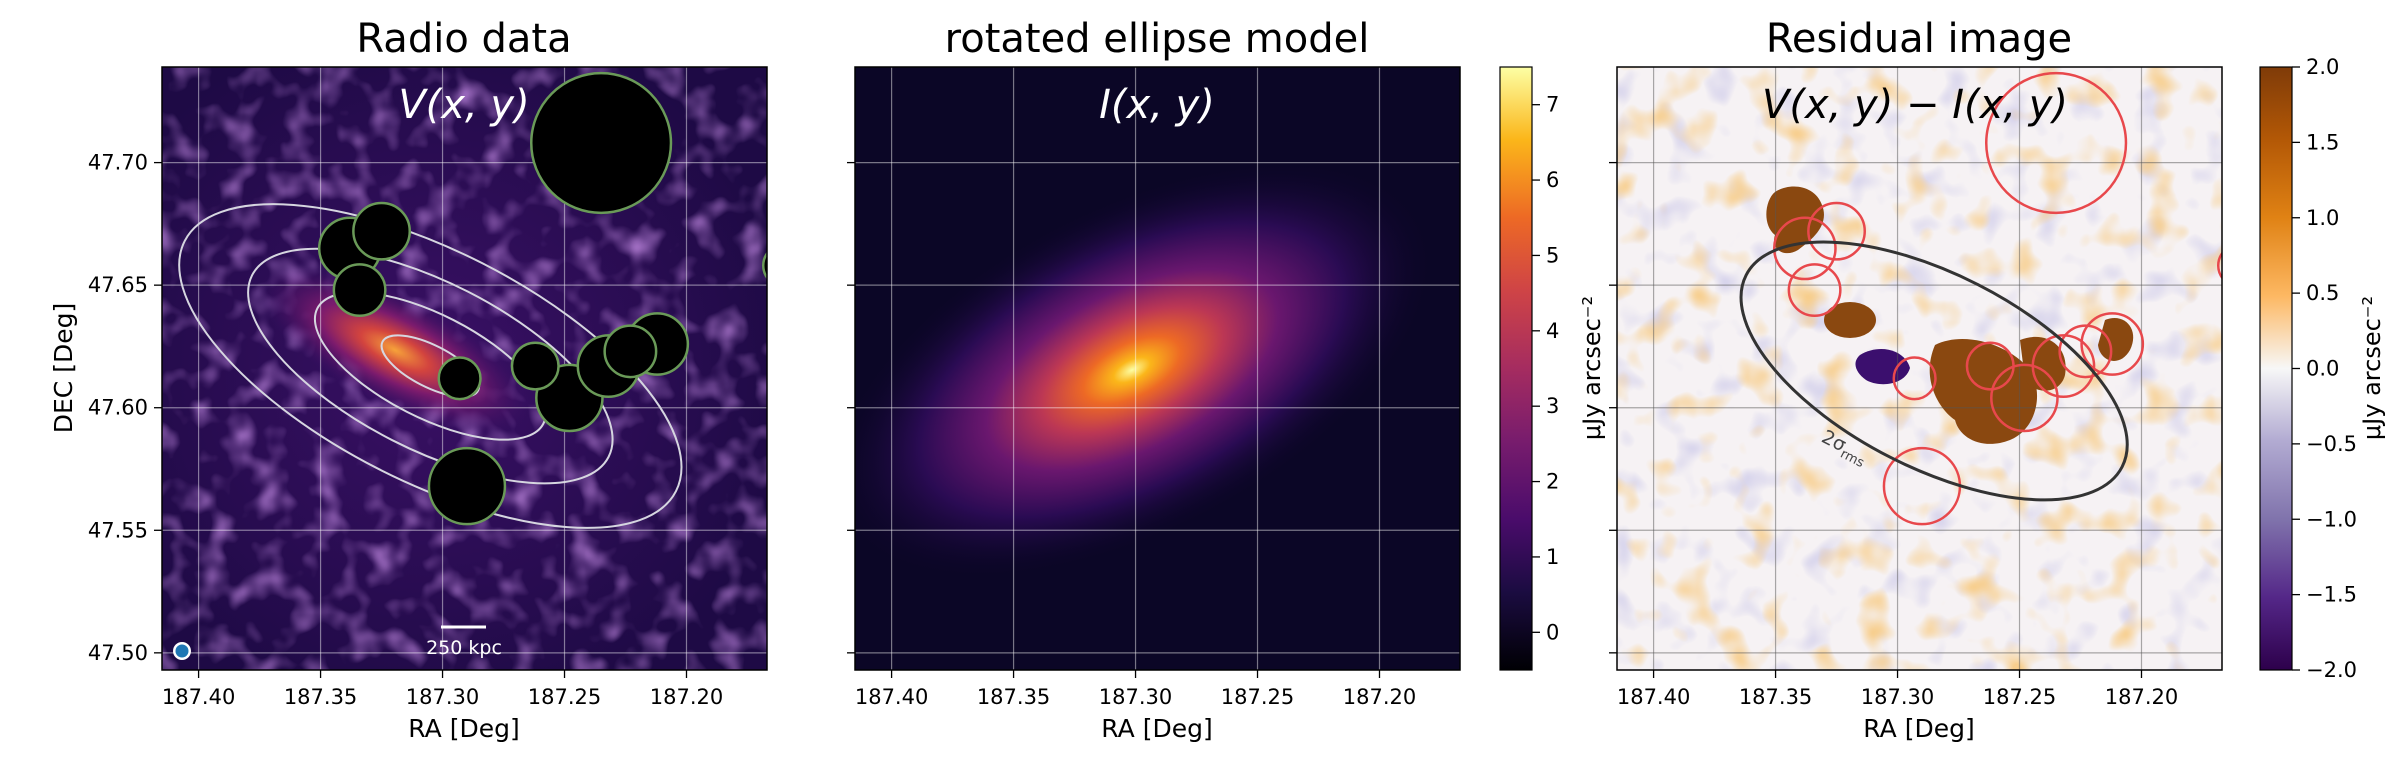 The width and height of the screenshot is (2400, 765). Describe the element at coordinates (118, 653) in the screenshot. I see `y-tick-label: 47.50` at that location.